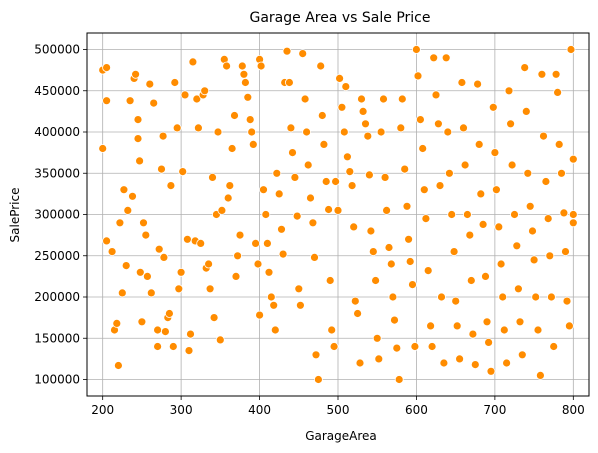 This screenshot has width=598, height=453. I want to click on y-tick-label: 350000, so click(57, 173).